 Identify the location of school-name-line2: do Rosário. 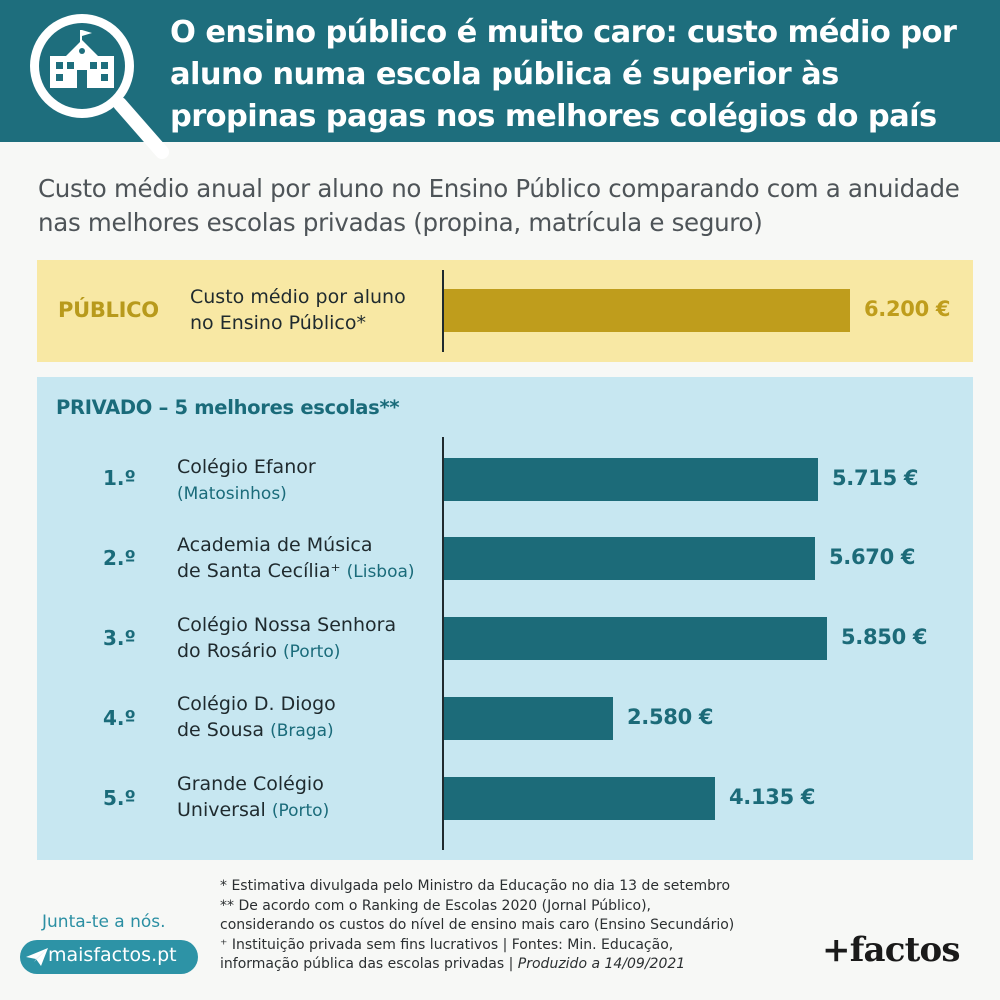
(227, 651).